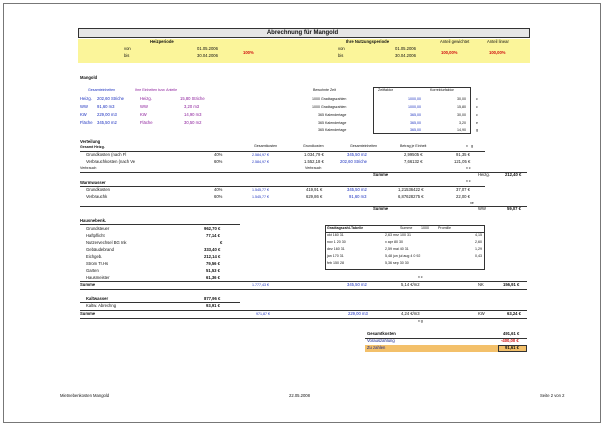  Describe the element at coordinates (481, 284) in the screenshot. I see `haus-summe-tag: NK` at that location.